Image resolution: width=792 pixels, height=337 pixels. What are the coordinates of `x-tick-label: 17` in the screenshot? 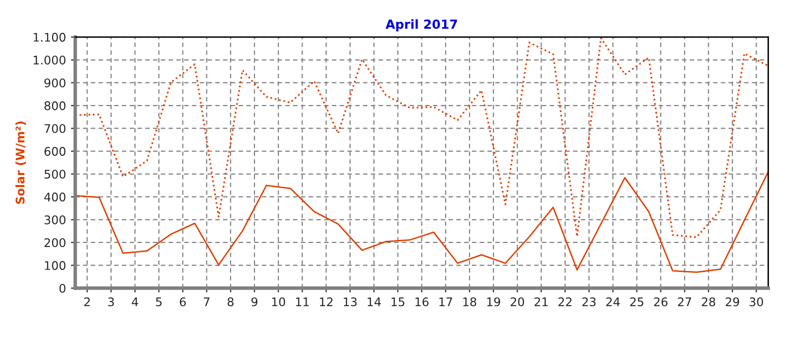 It's located at (445, 302).